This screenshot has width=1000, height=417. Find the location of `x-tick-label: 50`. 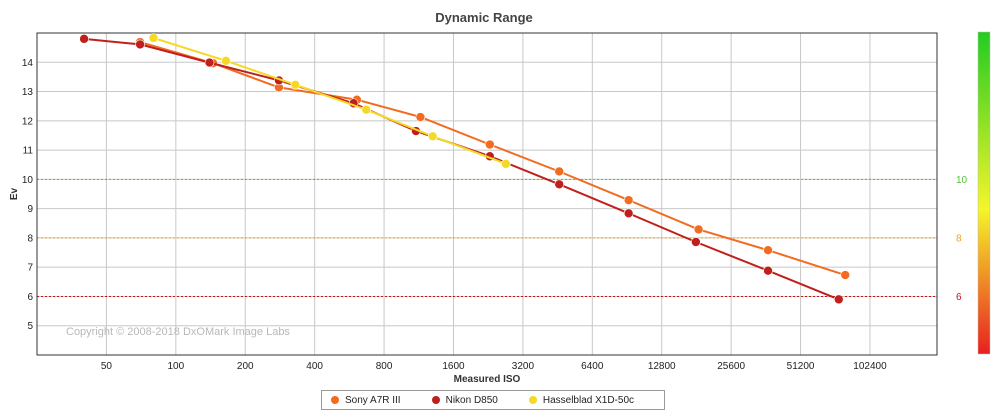

x-tick-label: 50 is located at coordinates (107, 366).